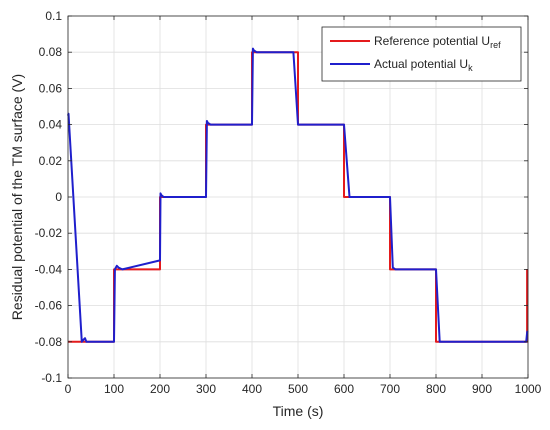 The height and width of the screenshot is (430, 550). Describe the element at coordinates (206, 389) in the screenshot. I see `x-tick-label: 300` at that location.